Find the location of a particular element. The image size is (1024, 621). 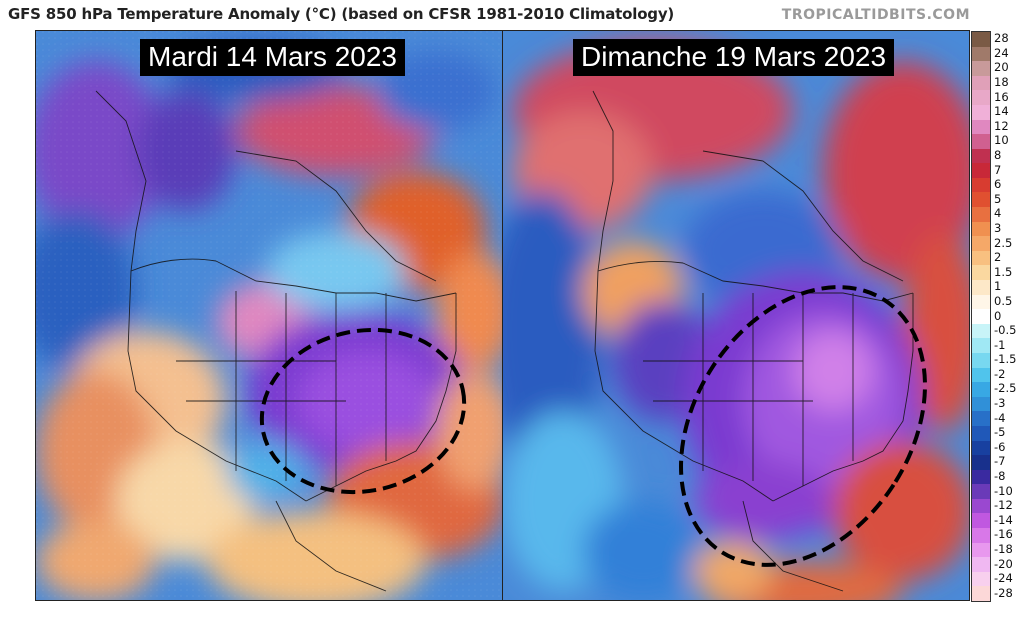

legend-label: -1.5 is located at coordinates (1005, 359).